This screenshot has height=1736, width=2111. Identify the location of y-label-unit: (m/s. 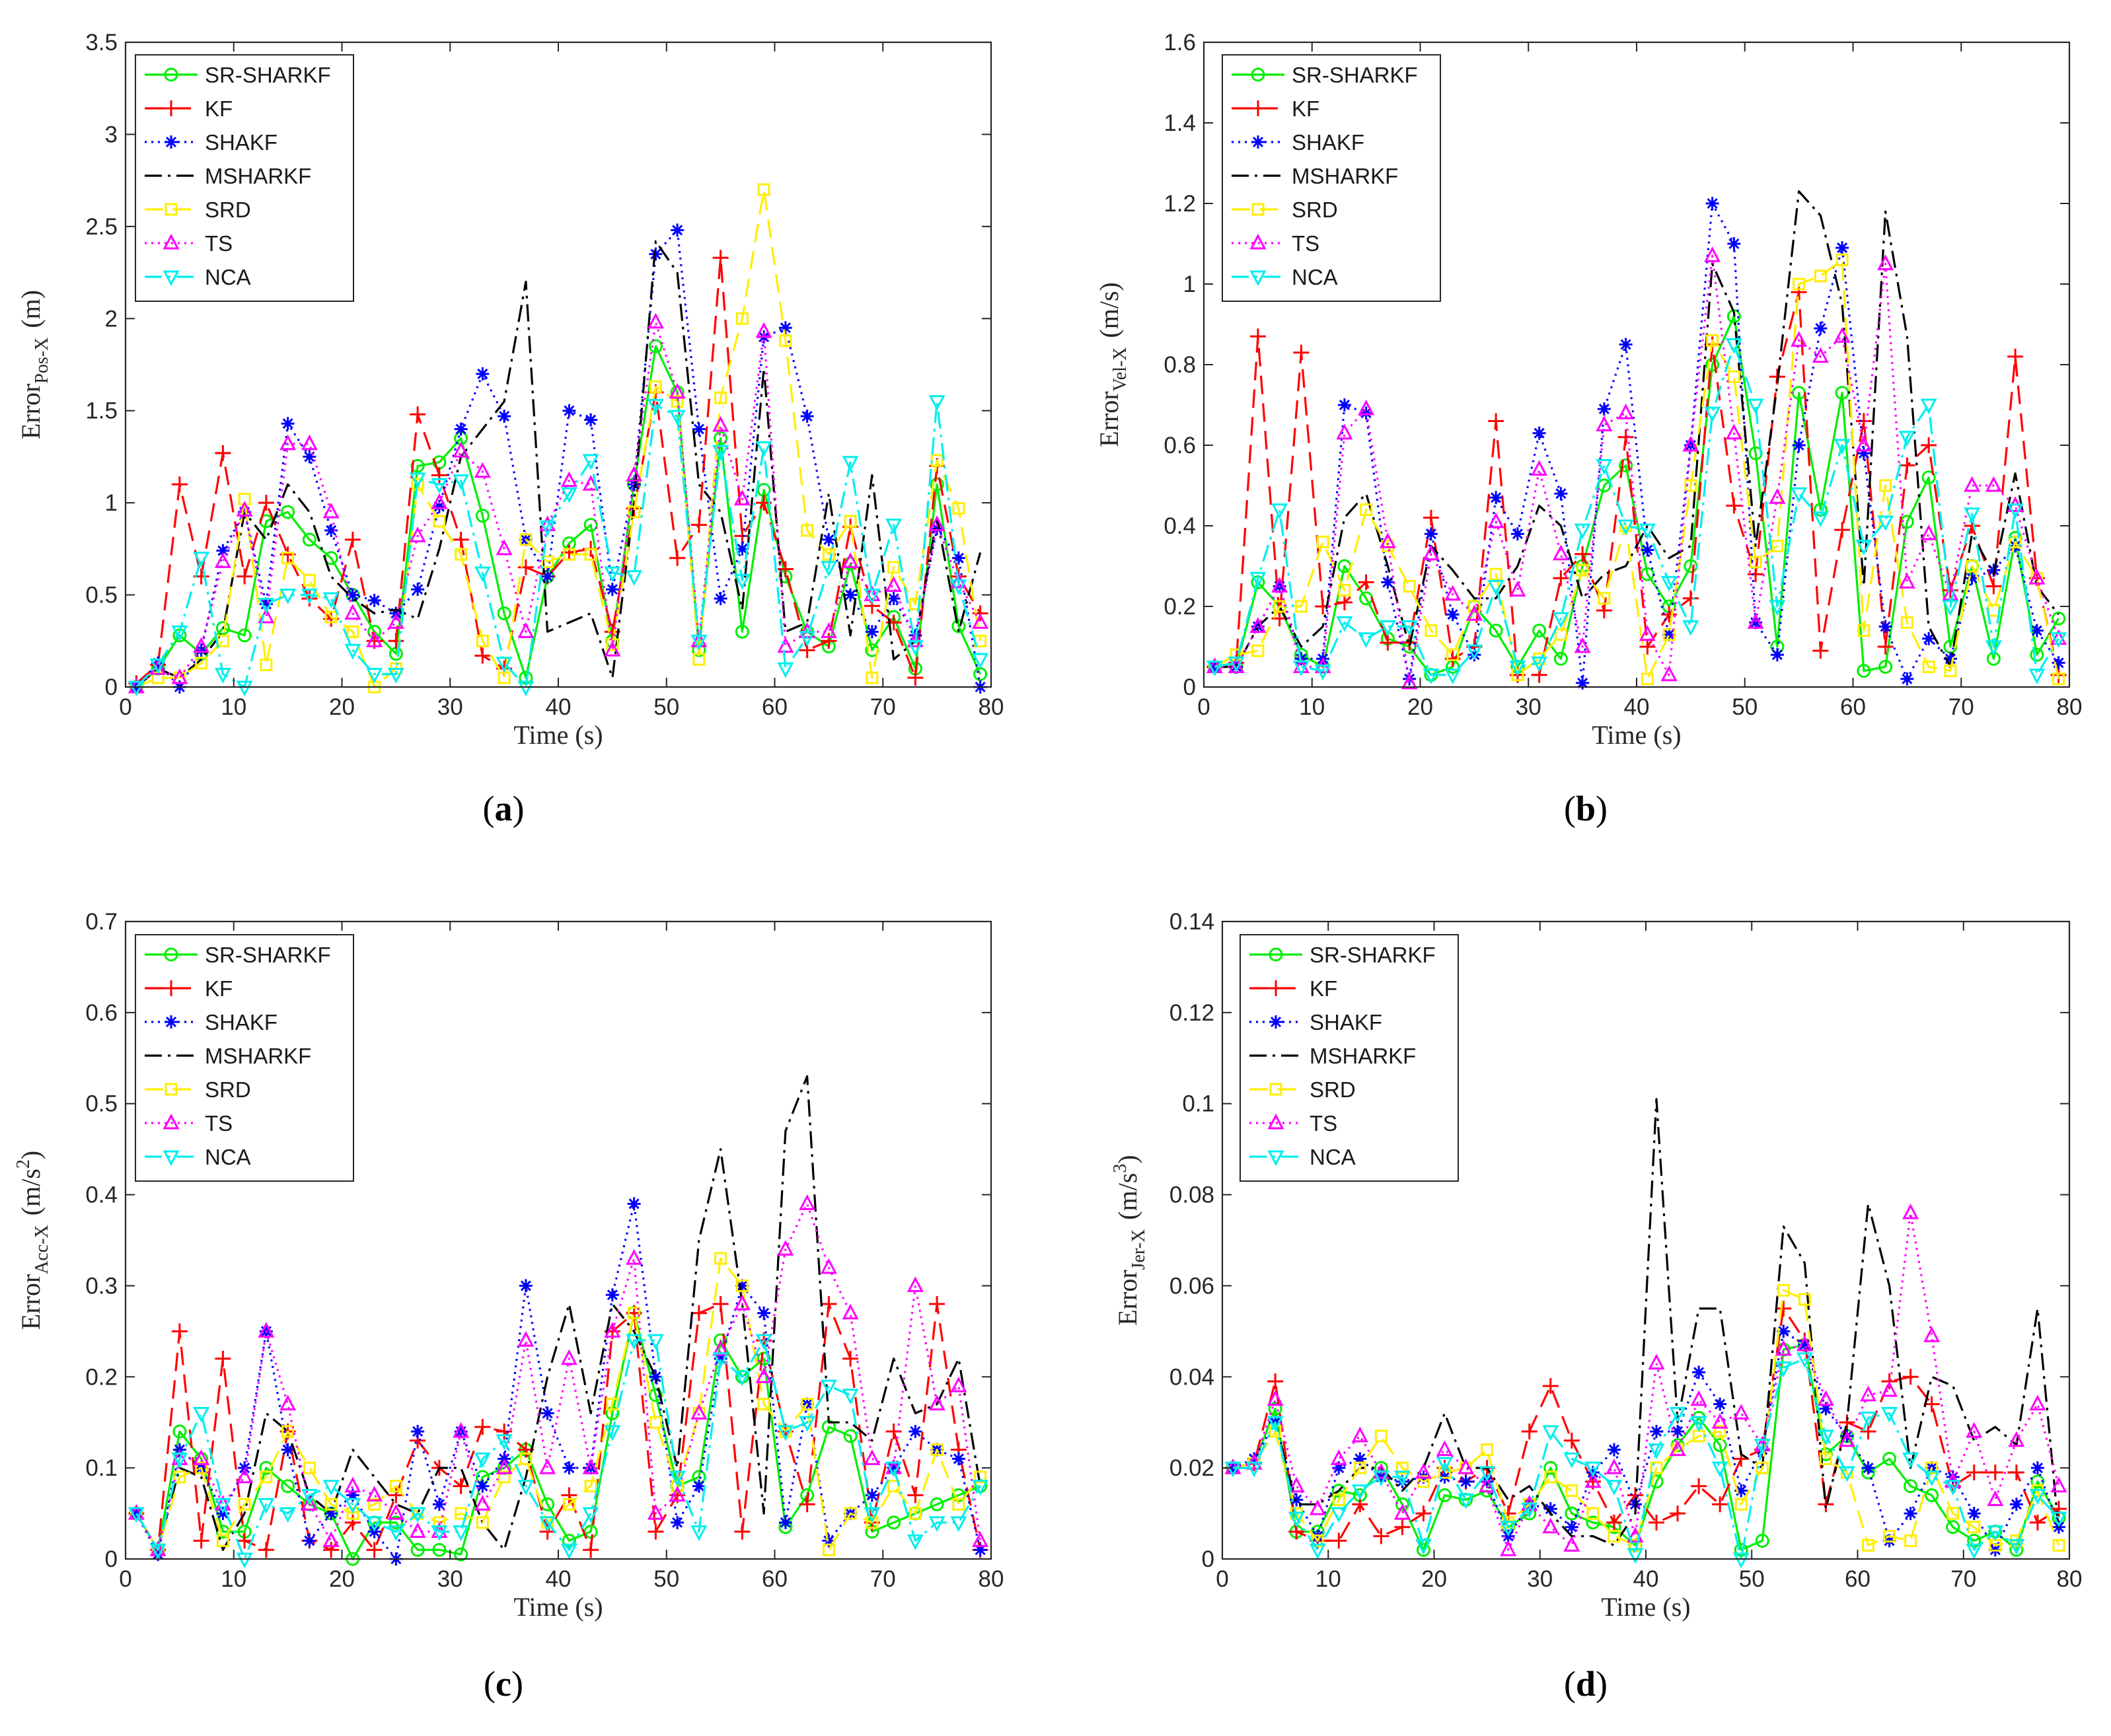
(1127, 1196).